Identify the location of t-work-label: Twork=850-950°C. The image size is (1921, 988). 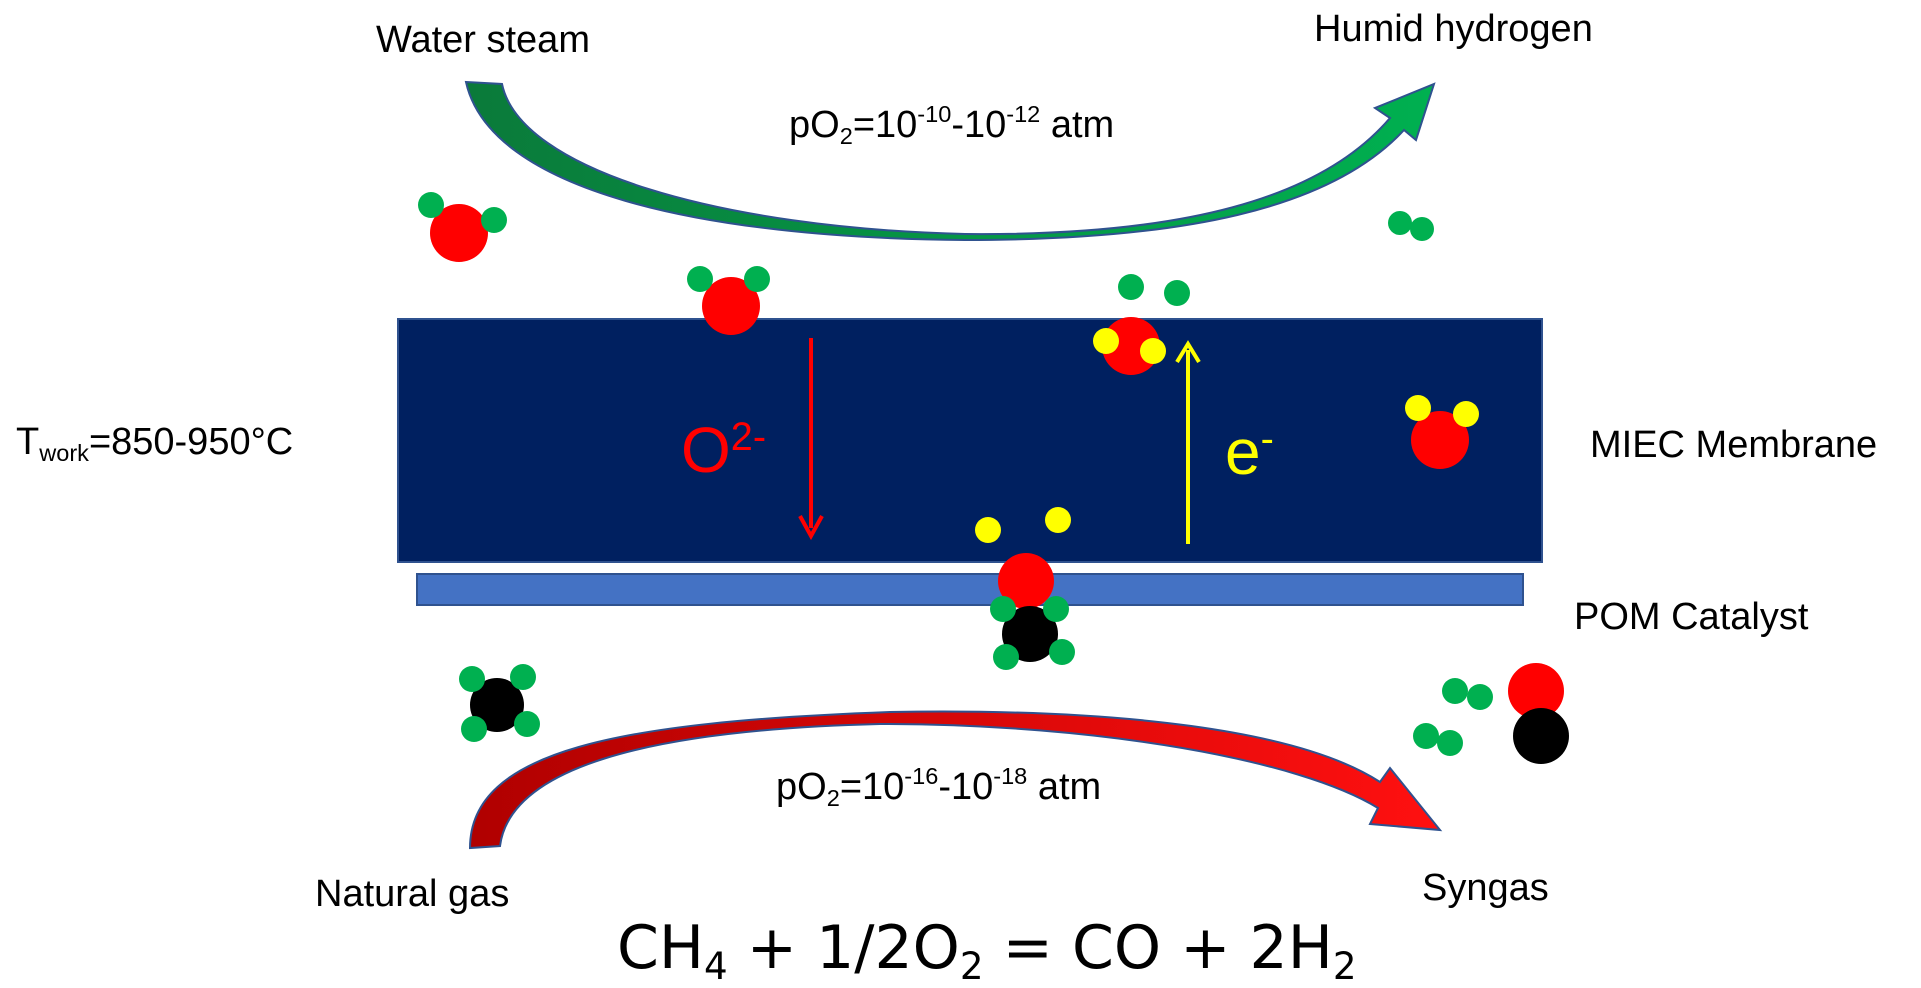
(155, 443).